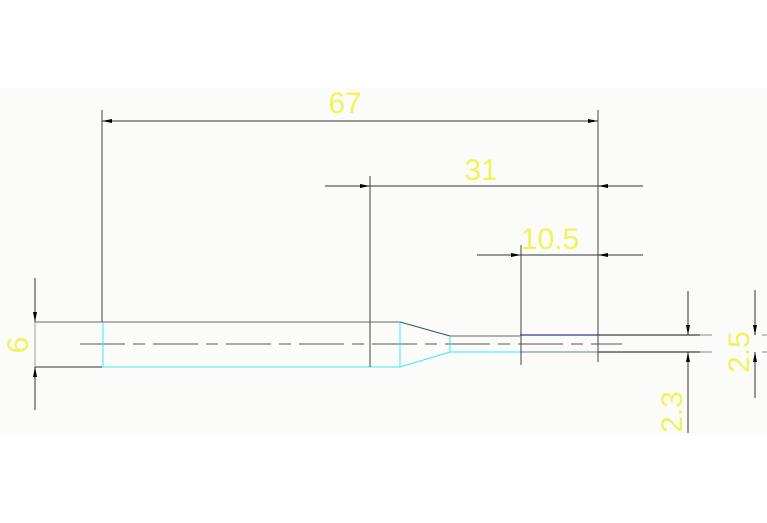  I want to click on dimension-2-5: 2.5, so click(745, 344).